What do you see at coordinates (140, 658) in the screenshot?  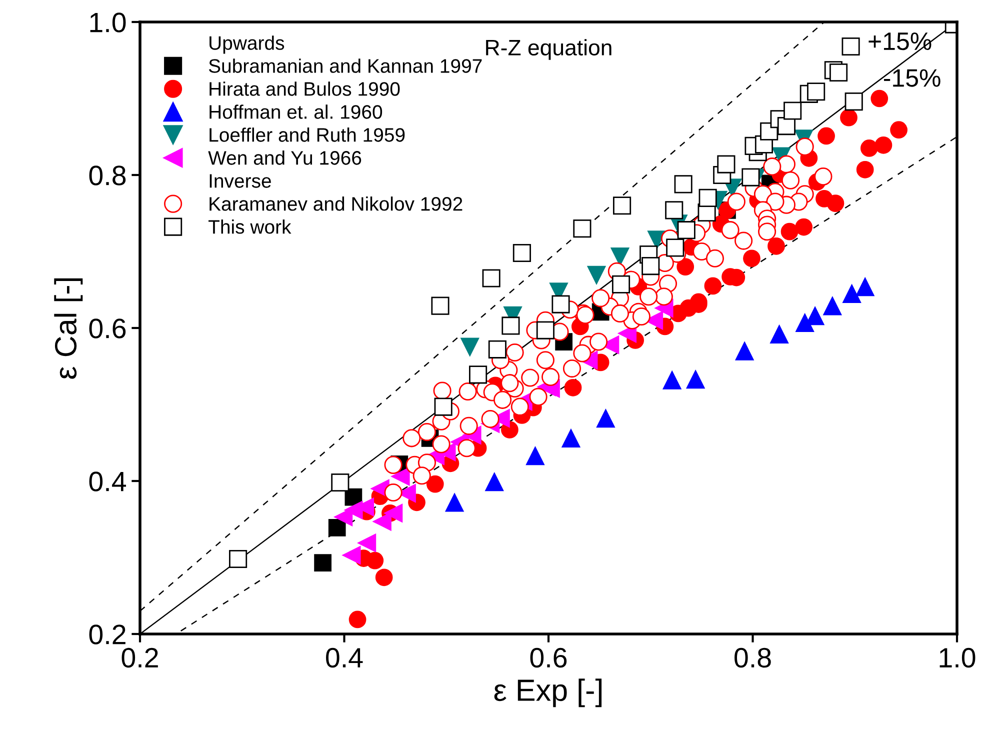 I see `x-tick-label: 0.2` at bounding box center [140, 658].